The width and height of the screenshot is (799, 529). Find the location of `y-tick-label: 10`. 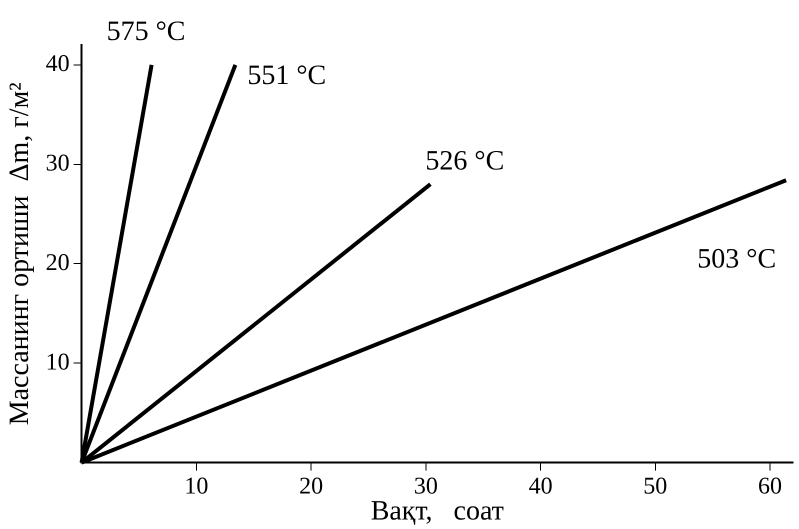

y-tick-label: 10 is located at coordinates (58, 362).